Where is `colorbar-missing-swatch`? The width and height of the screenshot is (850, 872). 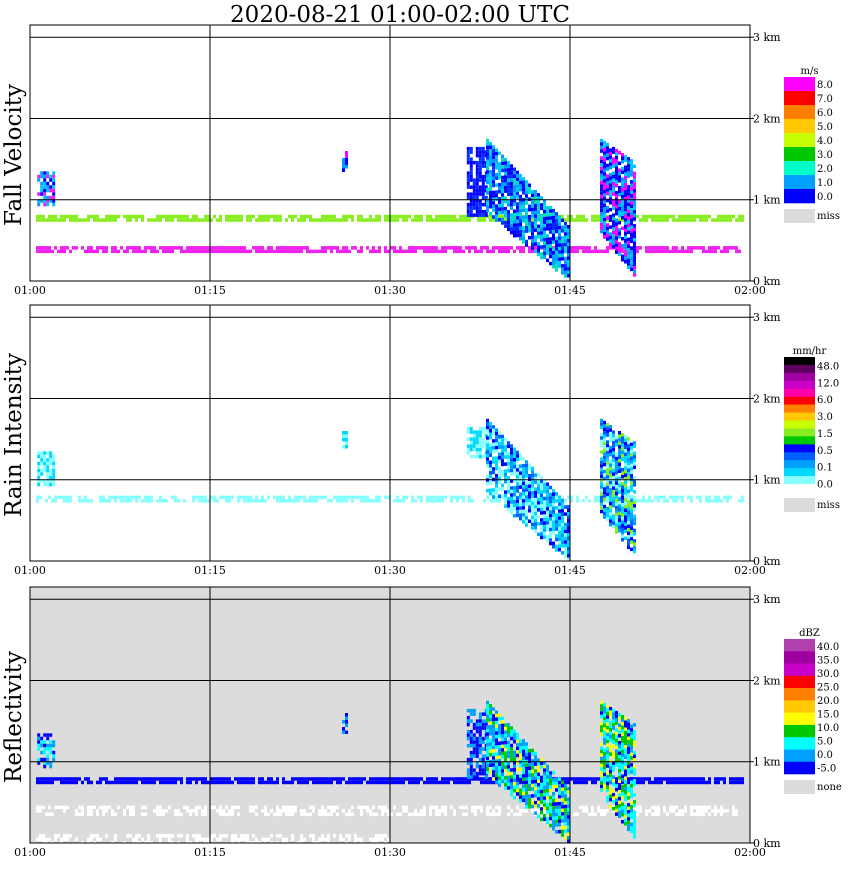
colorbar-missing-swatch is located at coordinates (799, 505).